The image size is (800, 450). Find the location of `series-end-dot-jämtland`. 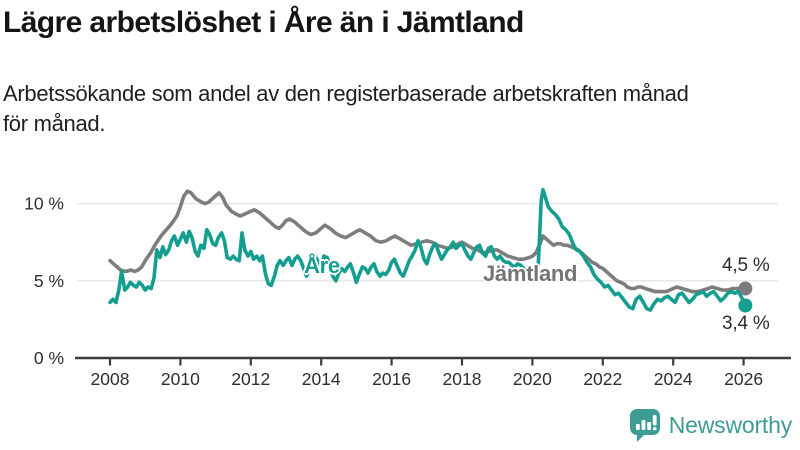

series-end-dot-jämtland is located at coordinates (745, 288).